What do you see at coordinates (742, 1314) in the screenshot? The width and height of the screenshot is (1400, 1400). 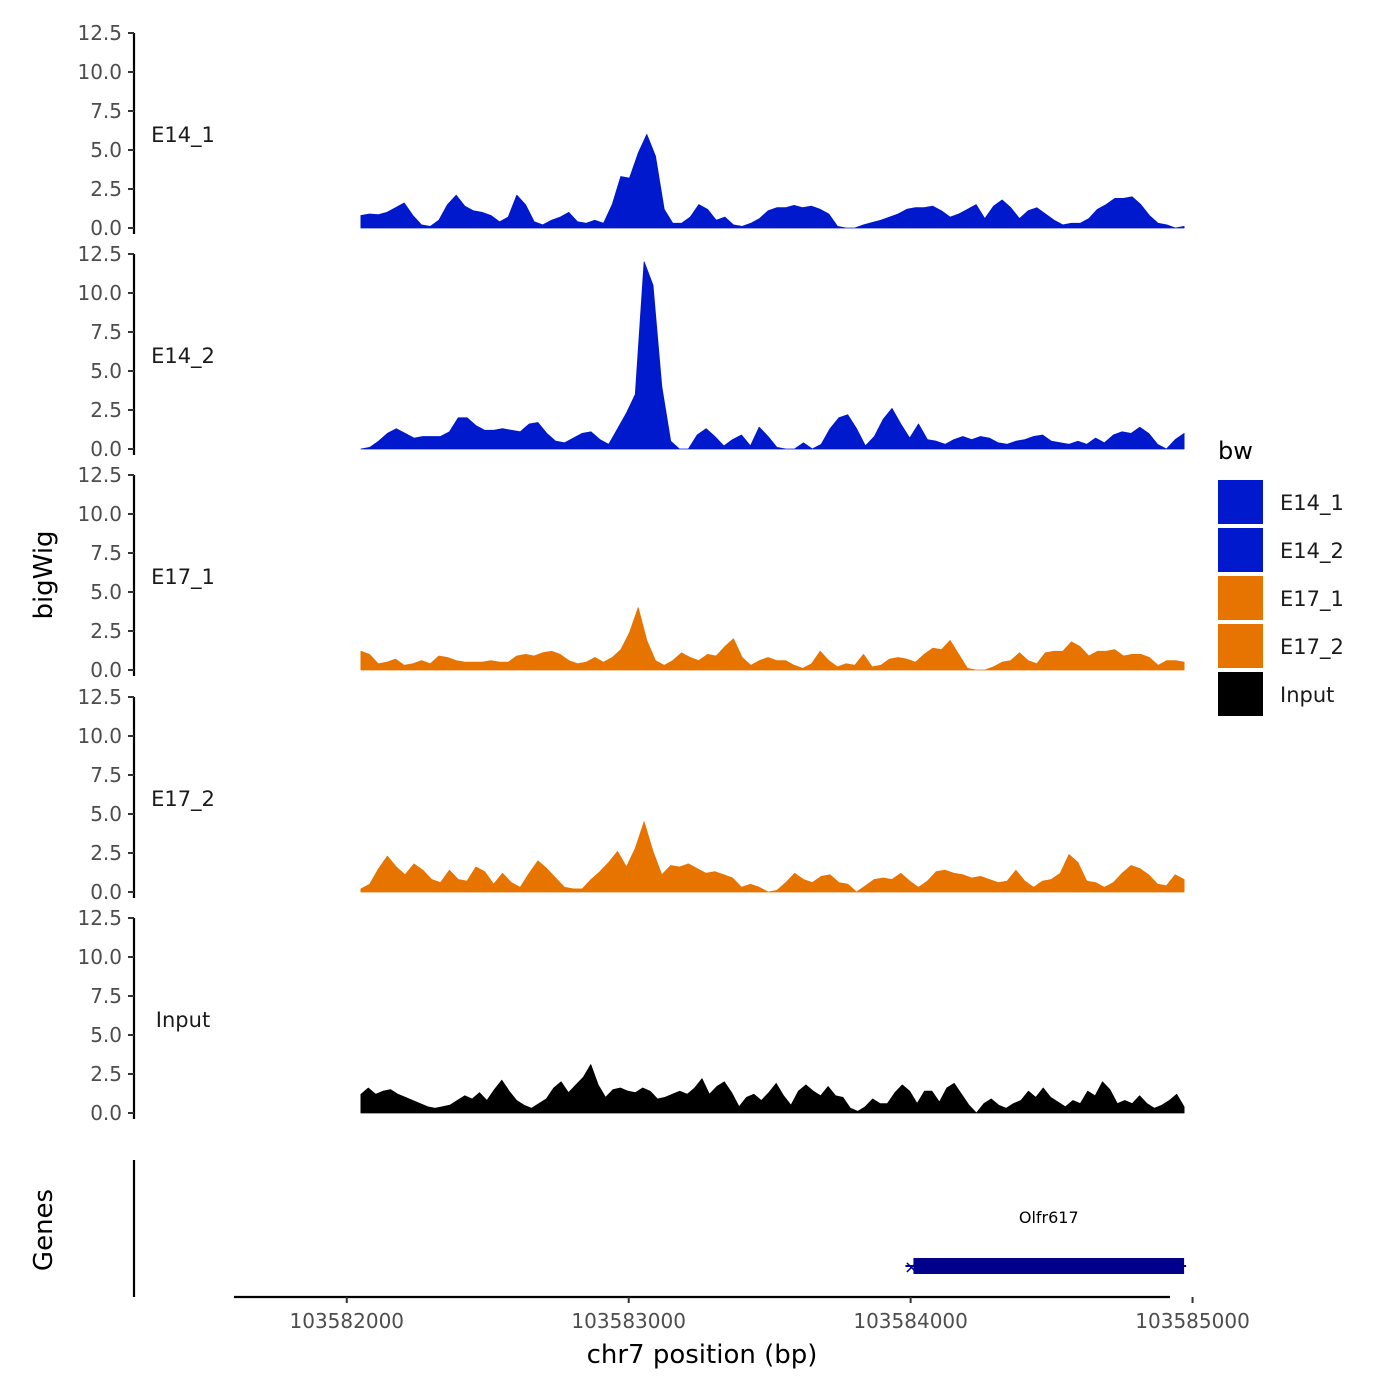 I see `x-axis: 103582000 103583000 103584000 103585000` at bounding box center [742, 1314].